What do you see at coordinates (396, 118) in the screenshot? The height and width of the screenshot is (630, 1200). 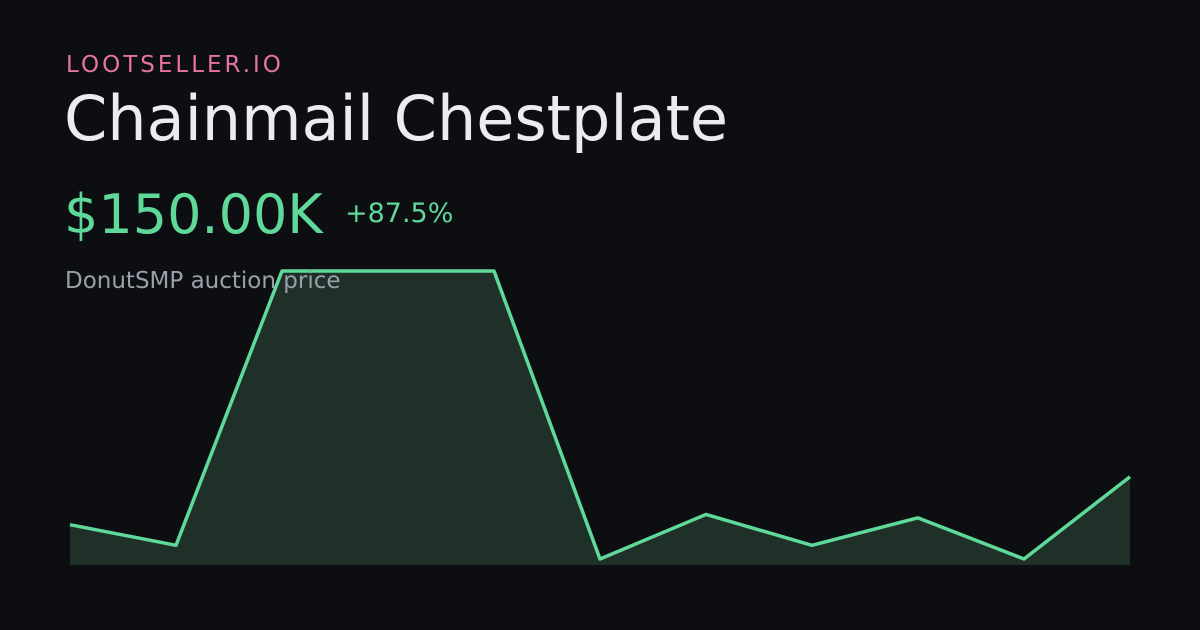 I see `title: Chainmail Chestplate` at bounding box center [396, 118].